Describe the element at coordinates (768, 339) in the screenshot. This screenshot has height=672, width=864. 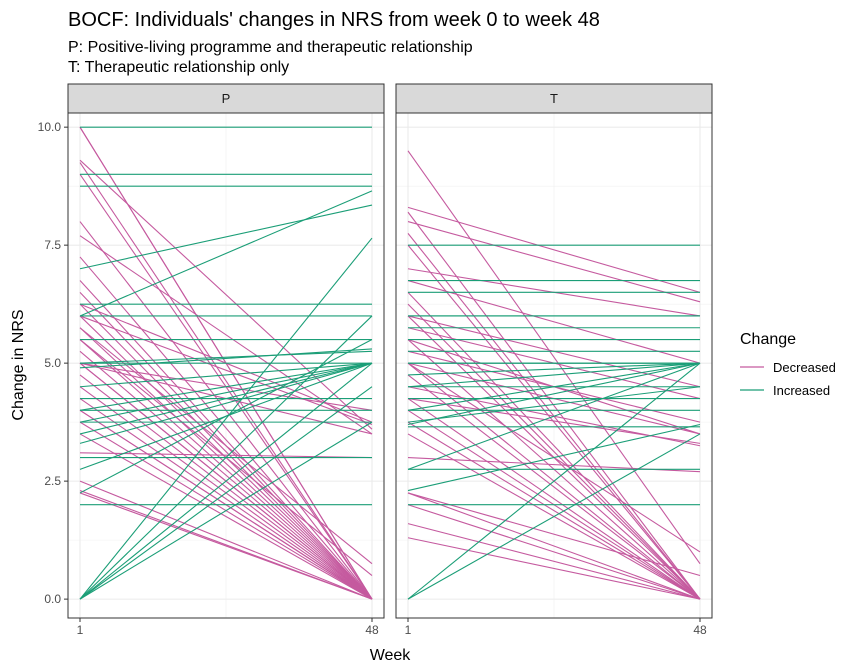
I see `legend-title: Change` at that location.